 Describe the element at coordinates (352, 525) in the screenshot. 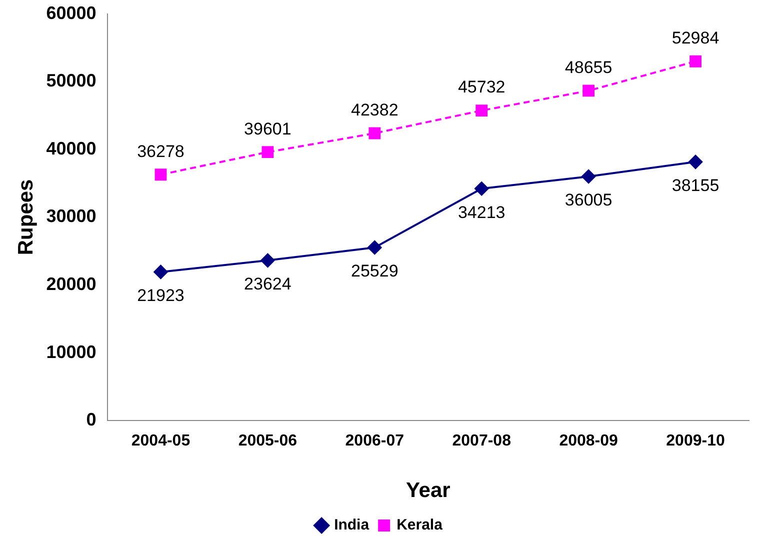

I see `legend-label: India` at that location.